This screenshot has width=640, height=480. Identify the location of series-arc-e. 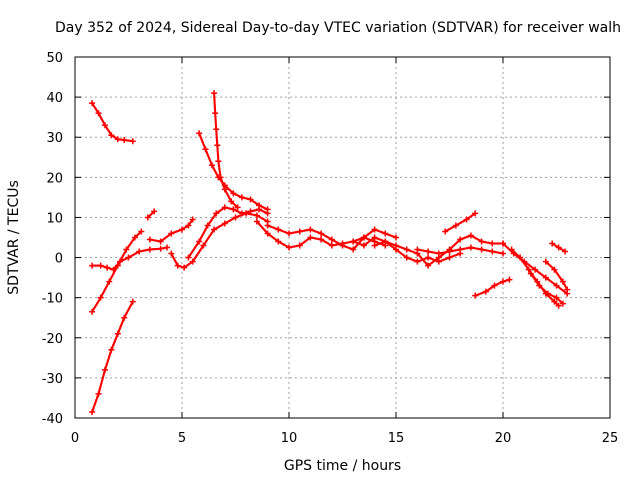
(151, 214).